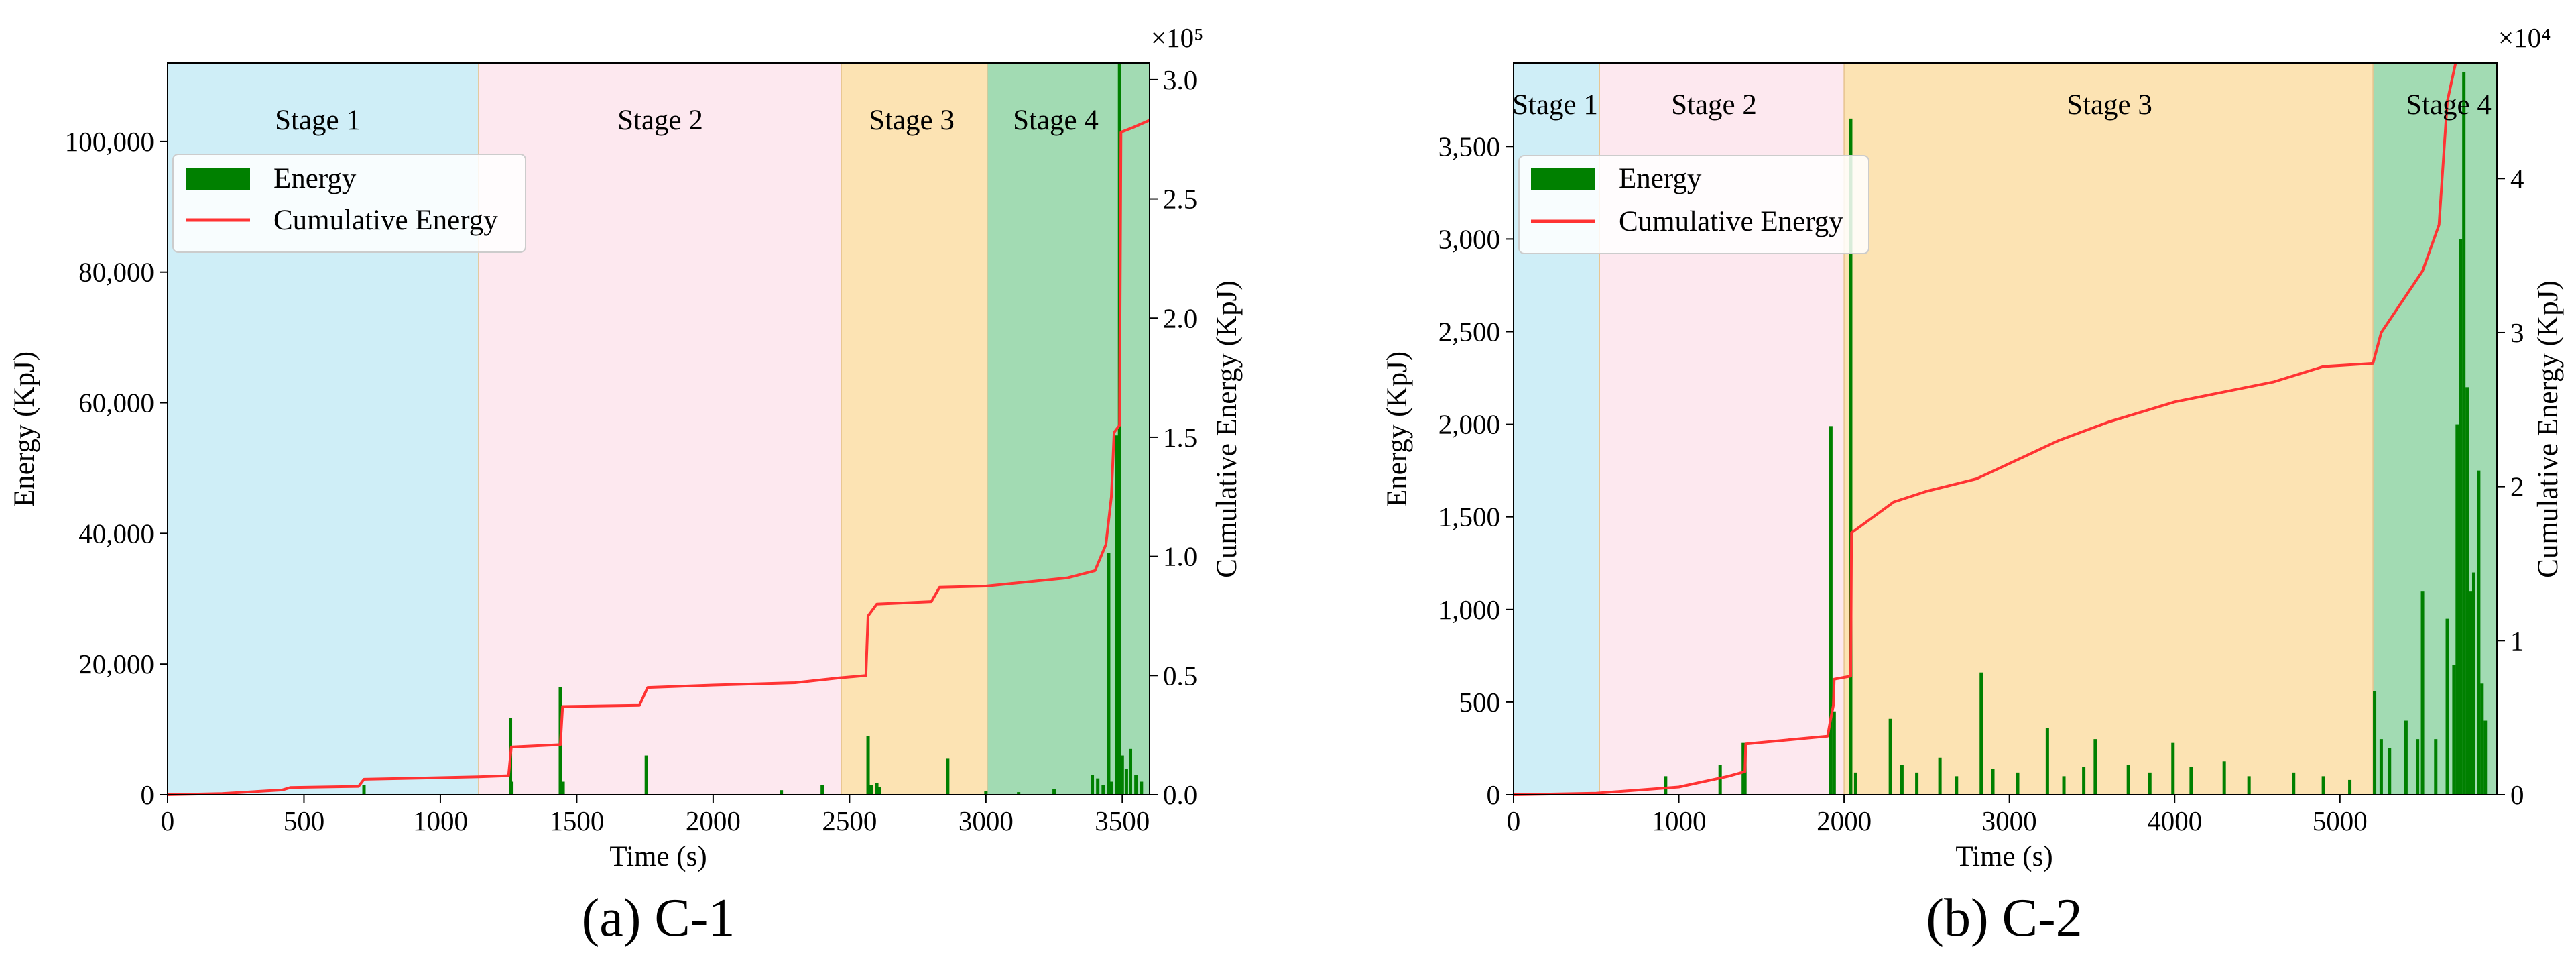 The height and width of the screenshot is (957, 2576). What do you see at coordinates (1661, 178) in the screenshot?
I see `c2-legend-energy-label: Energy` at bounding box center [1661, 178].